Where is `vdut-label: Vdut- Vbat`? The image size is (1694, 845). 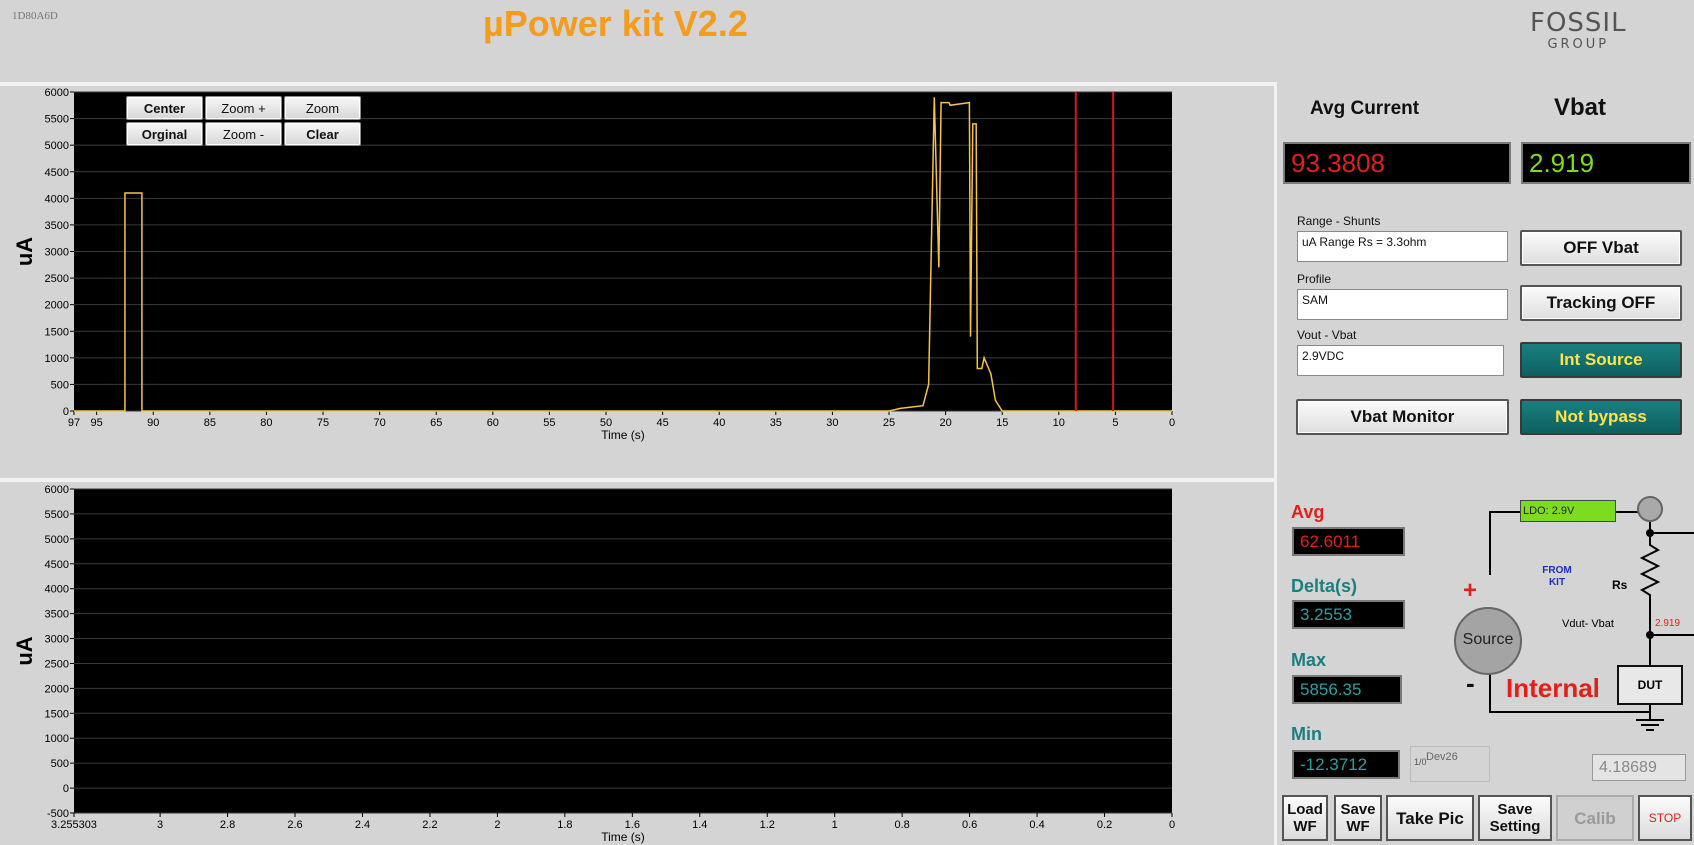 vdut-label: Vdut- Vbat is located at coordinates (1588, 624).